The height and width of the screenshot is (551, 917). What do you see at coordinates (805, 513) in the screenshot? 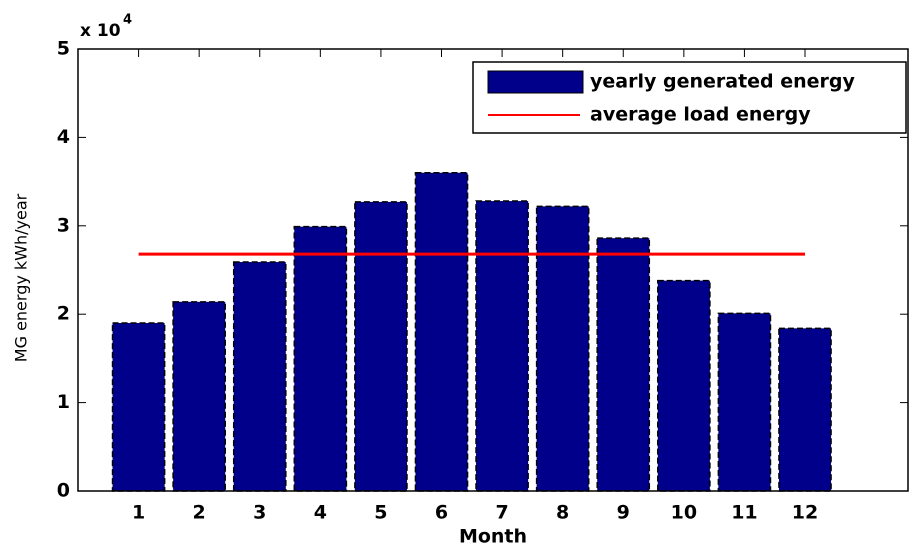
I see `x-tick-label: 12` at bounding box center [805, 513].